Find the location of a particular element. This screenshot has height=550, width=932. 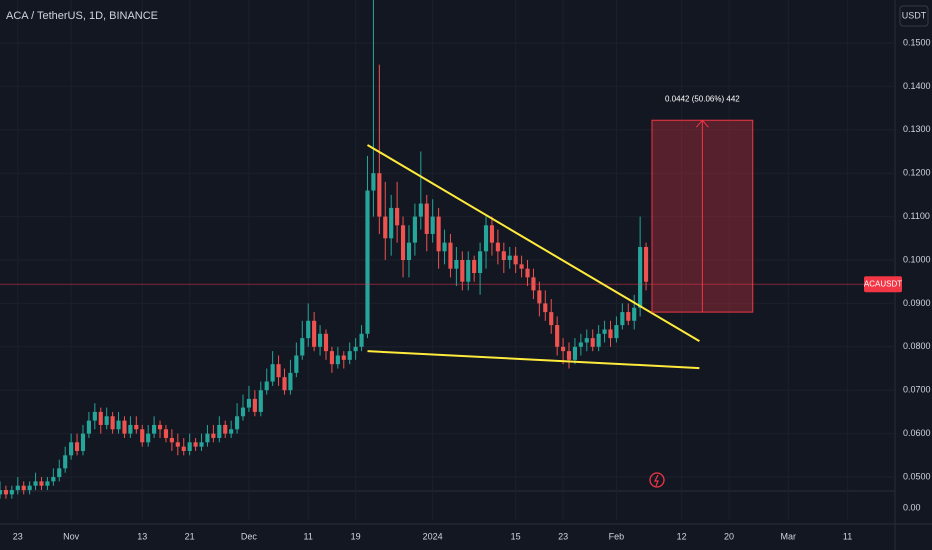

x-tick-label: 12 is located at coordinates (682, 536).